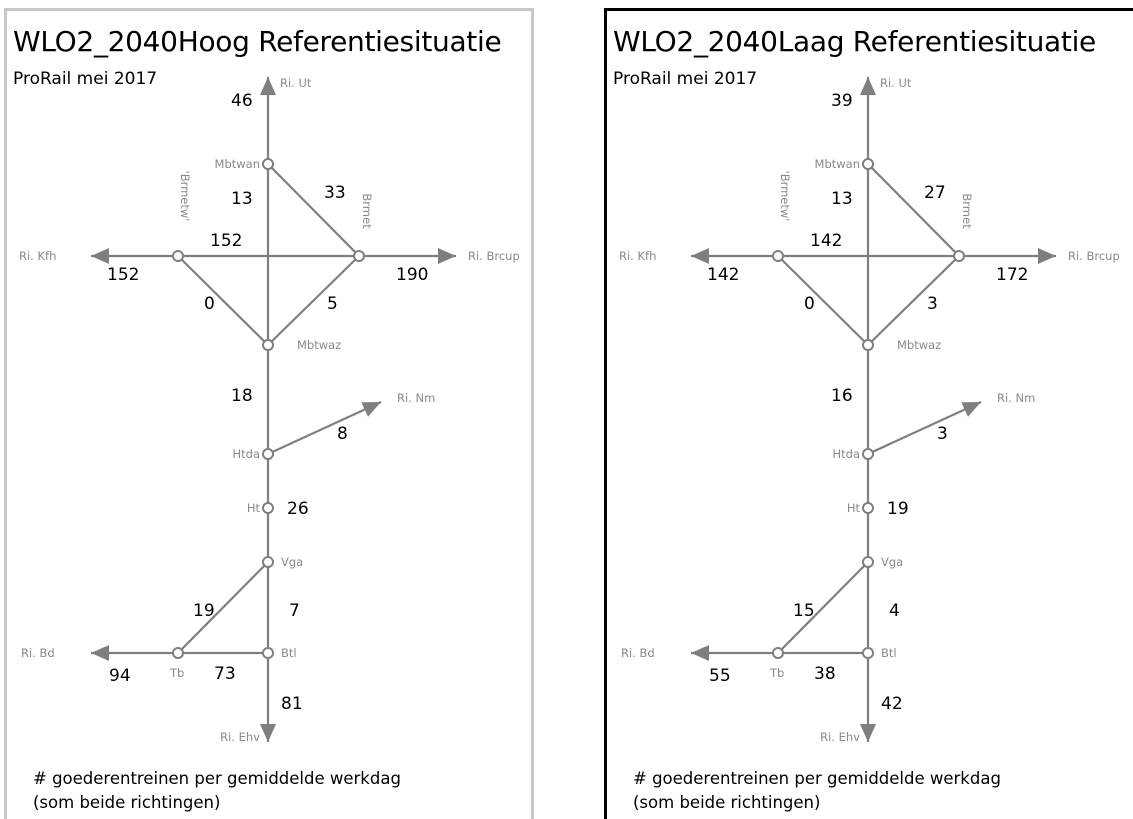  What do you see at coordinates (720, 676) in the screenshot?
I see `count-bd: 55` at bounding box center [720, 676].